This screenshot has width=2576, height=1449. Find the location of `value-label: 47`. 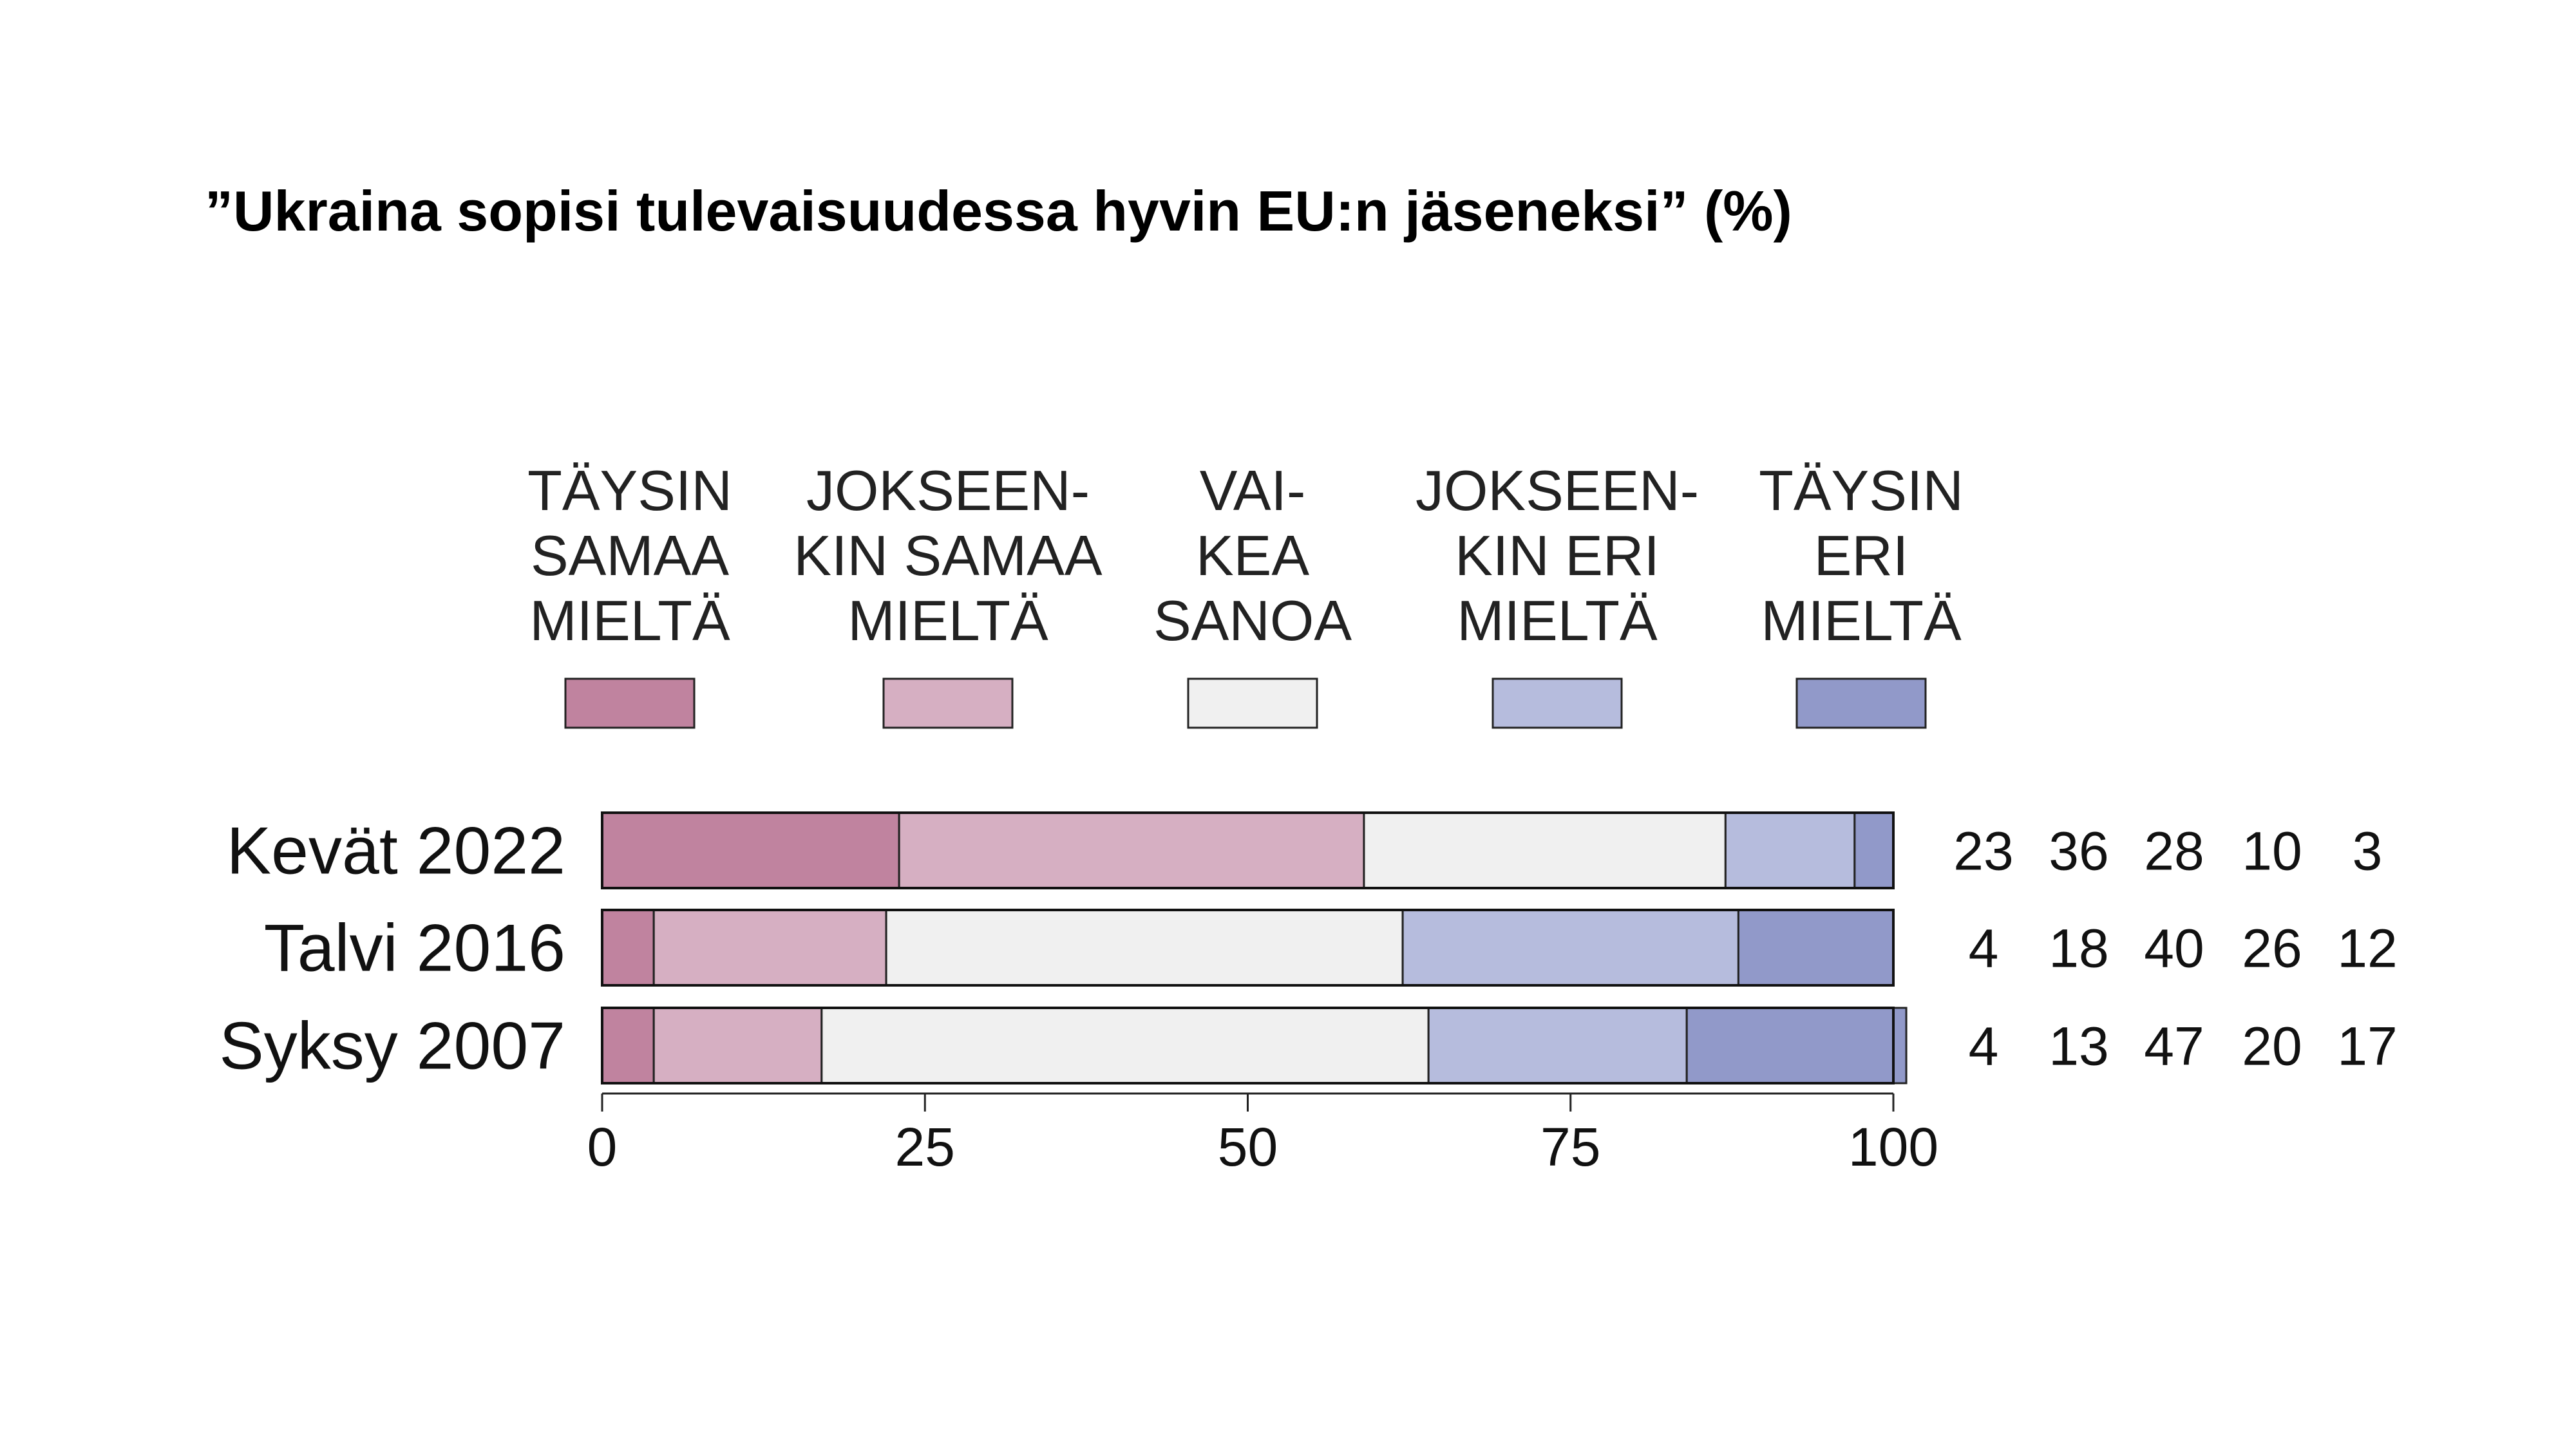

value-label: 47 is located at coordinates (2174, 1046).